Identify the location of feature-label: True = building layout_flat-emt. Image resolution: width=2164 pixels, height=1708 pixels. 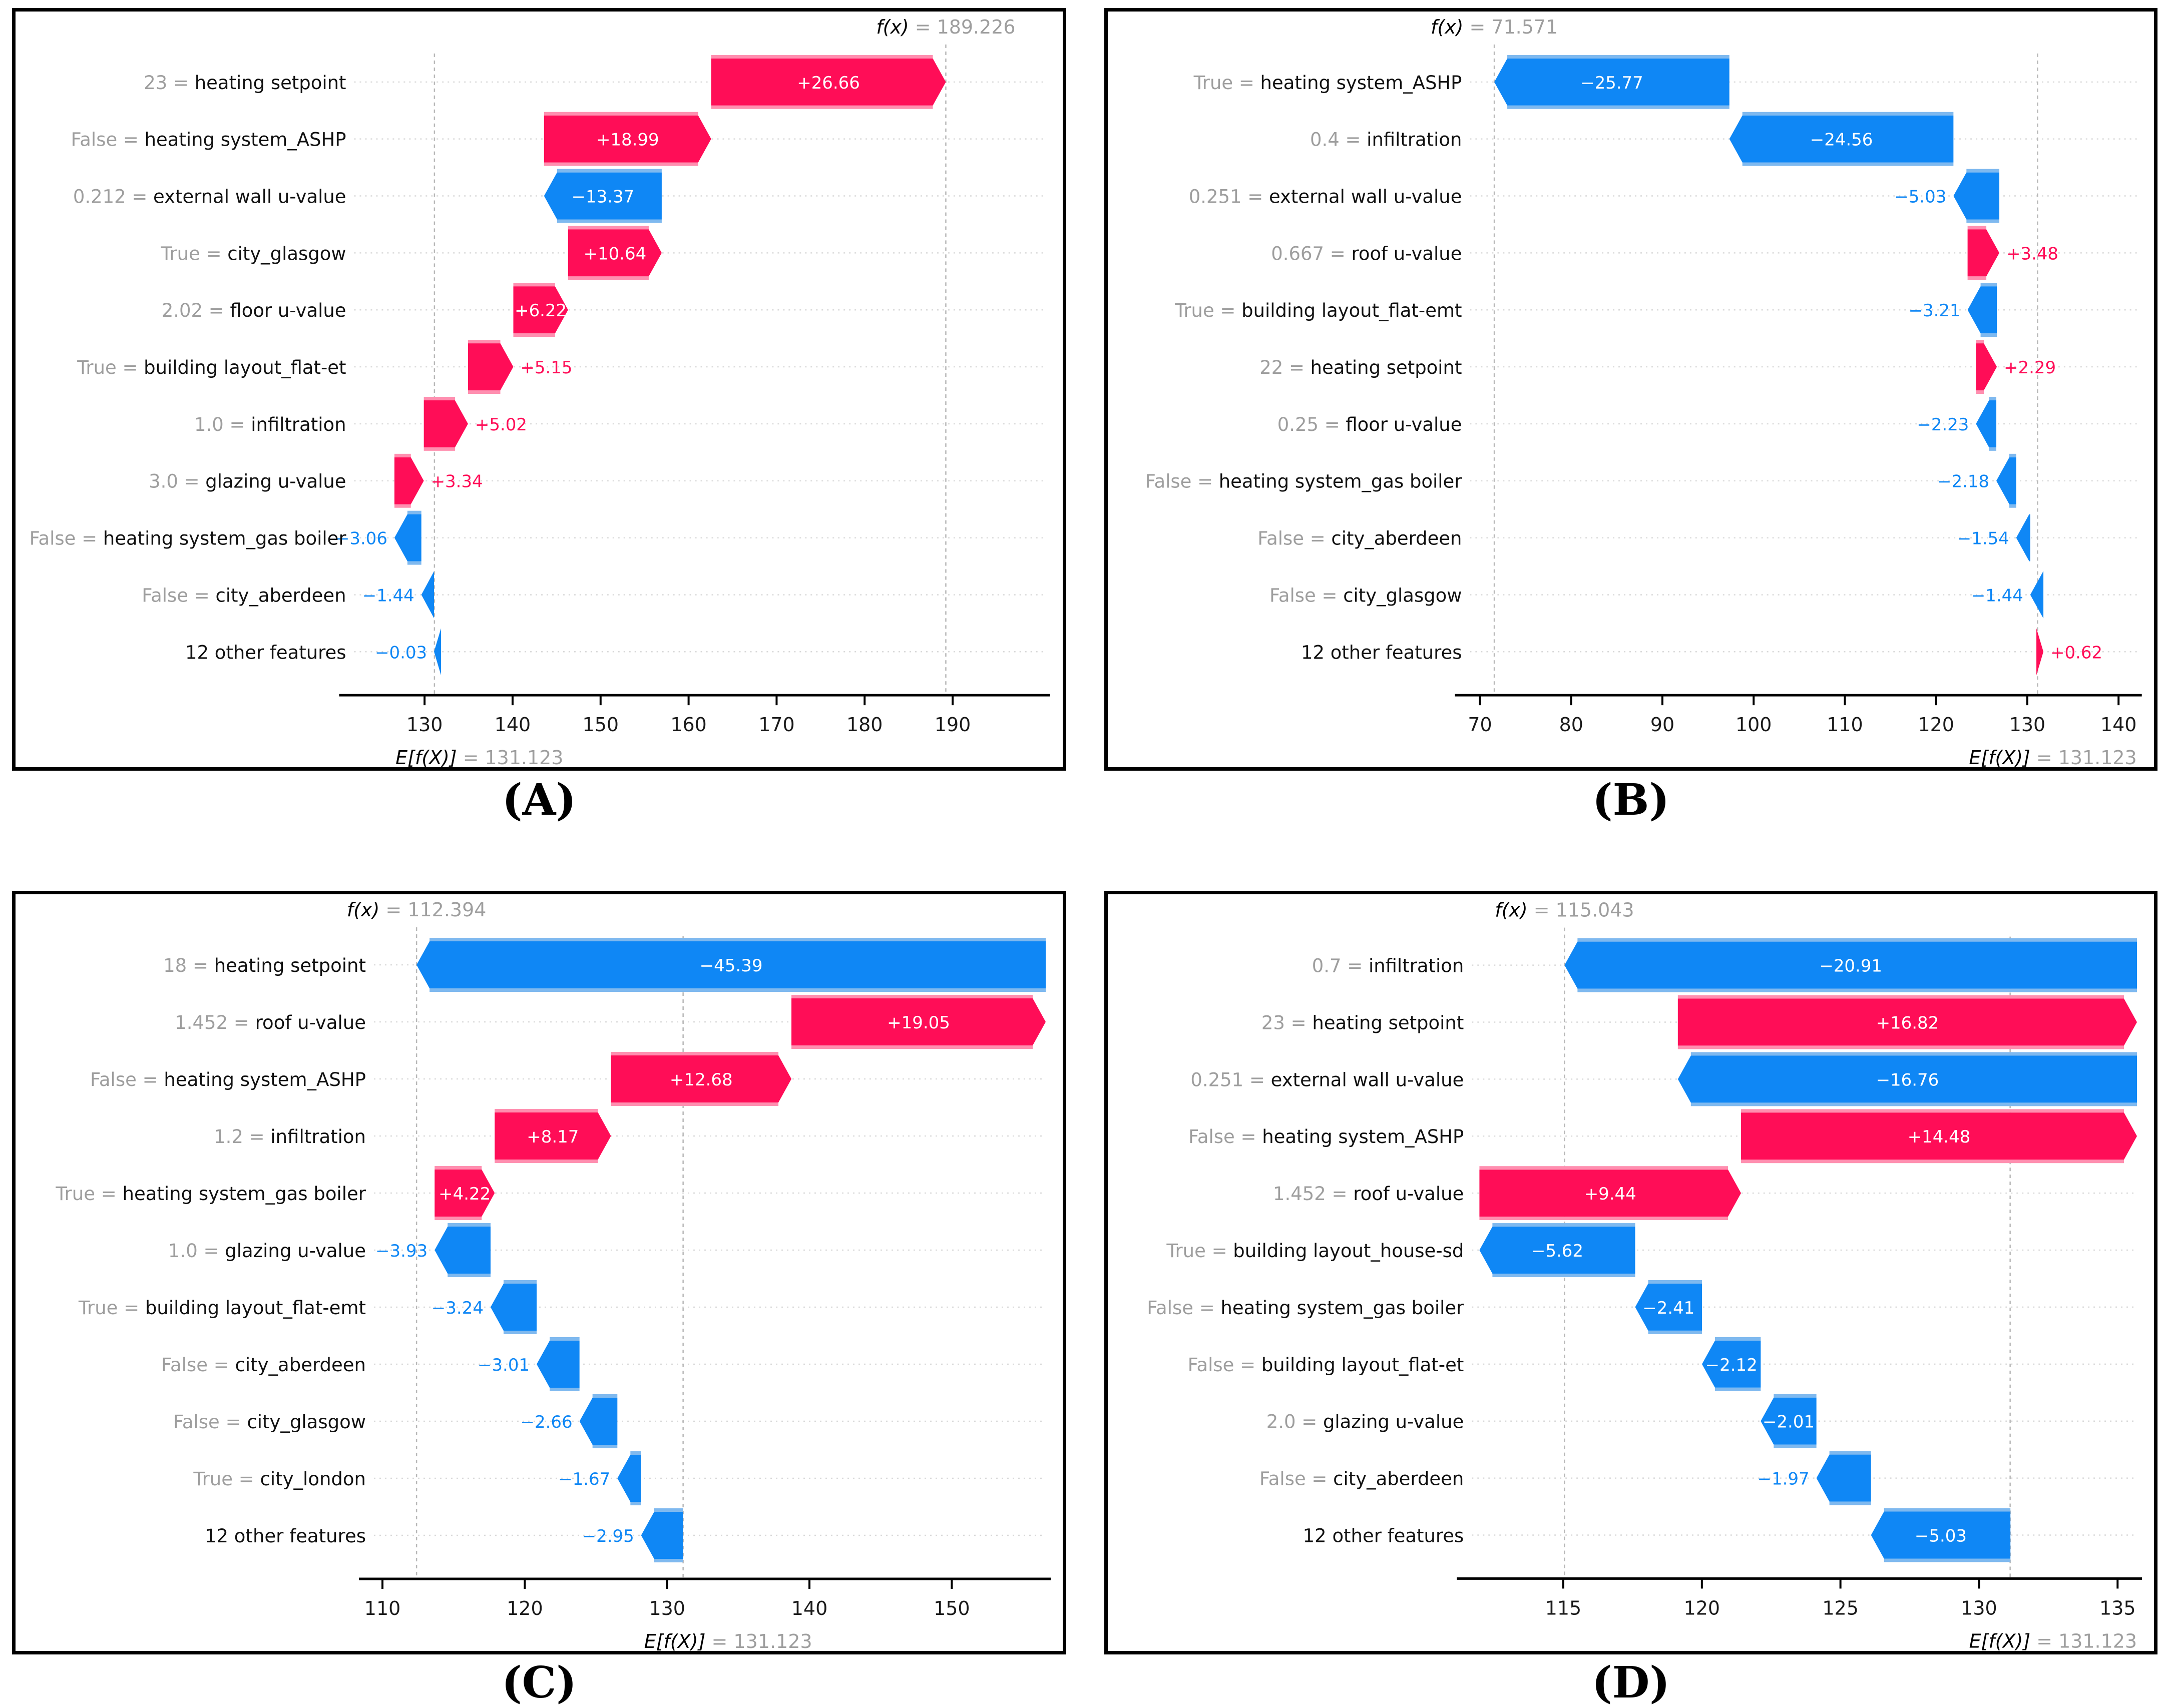
(222, 1308).